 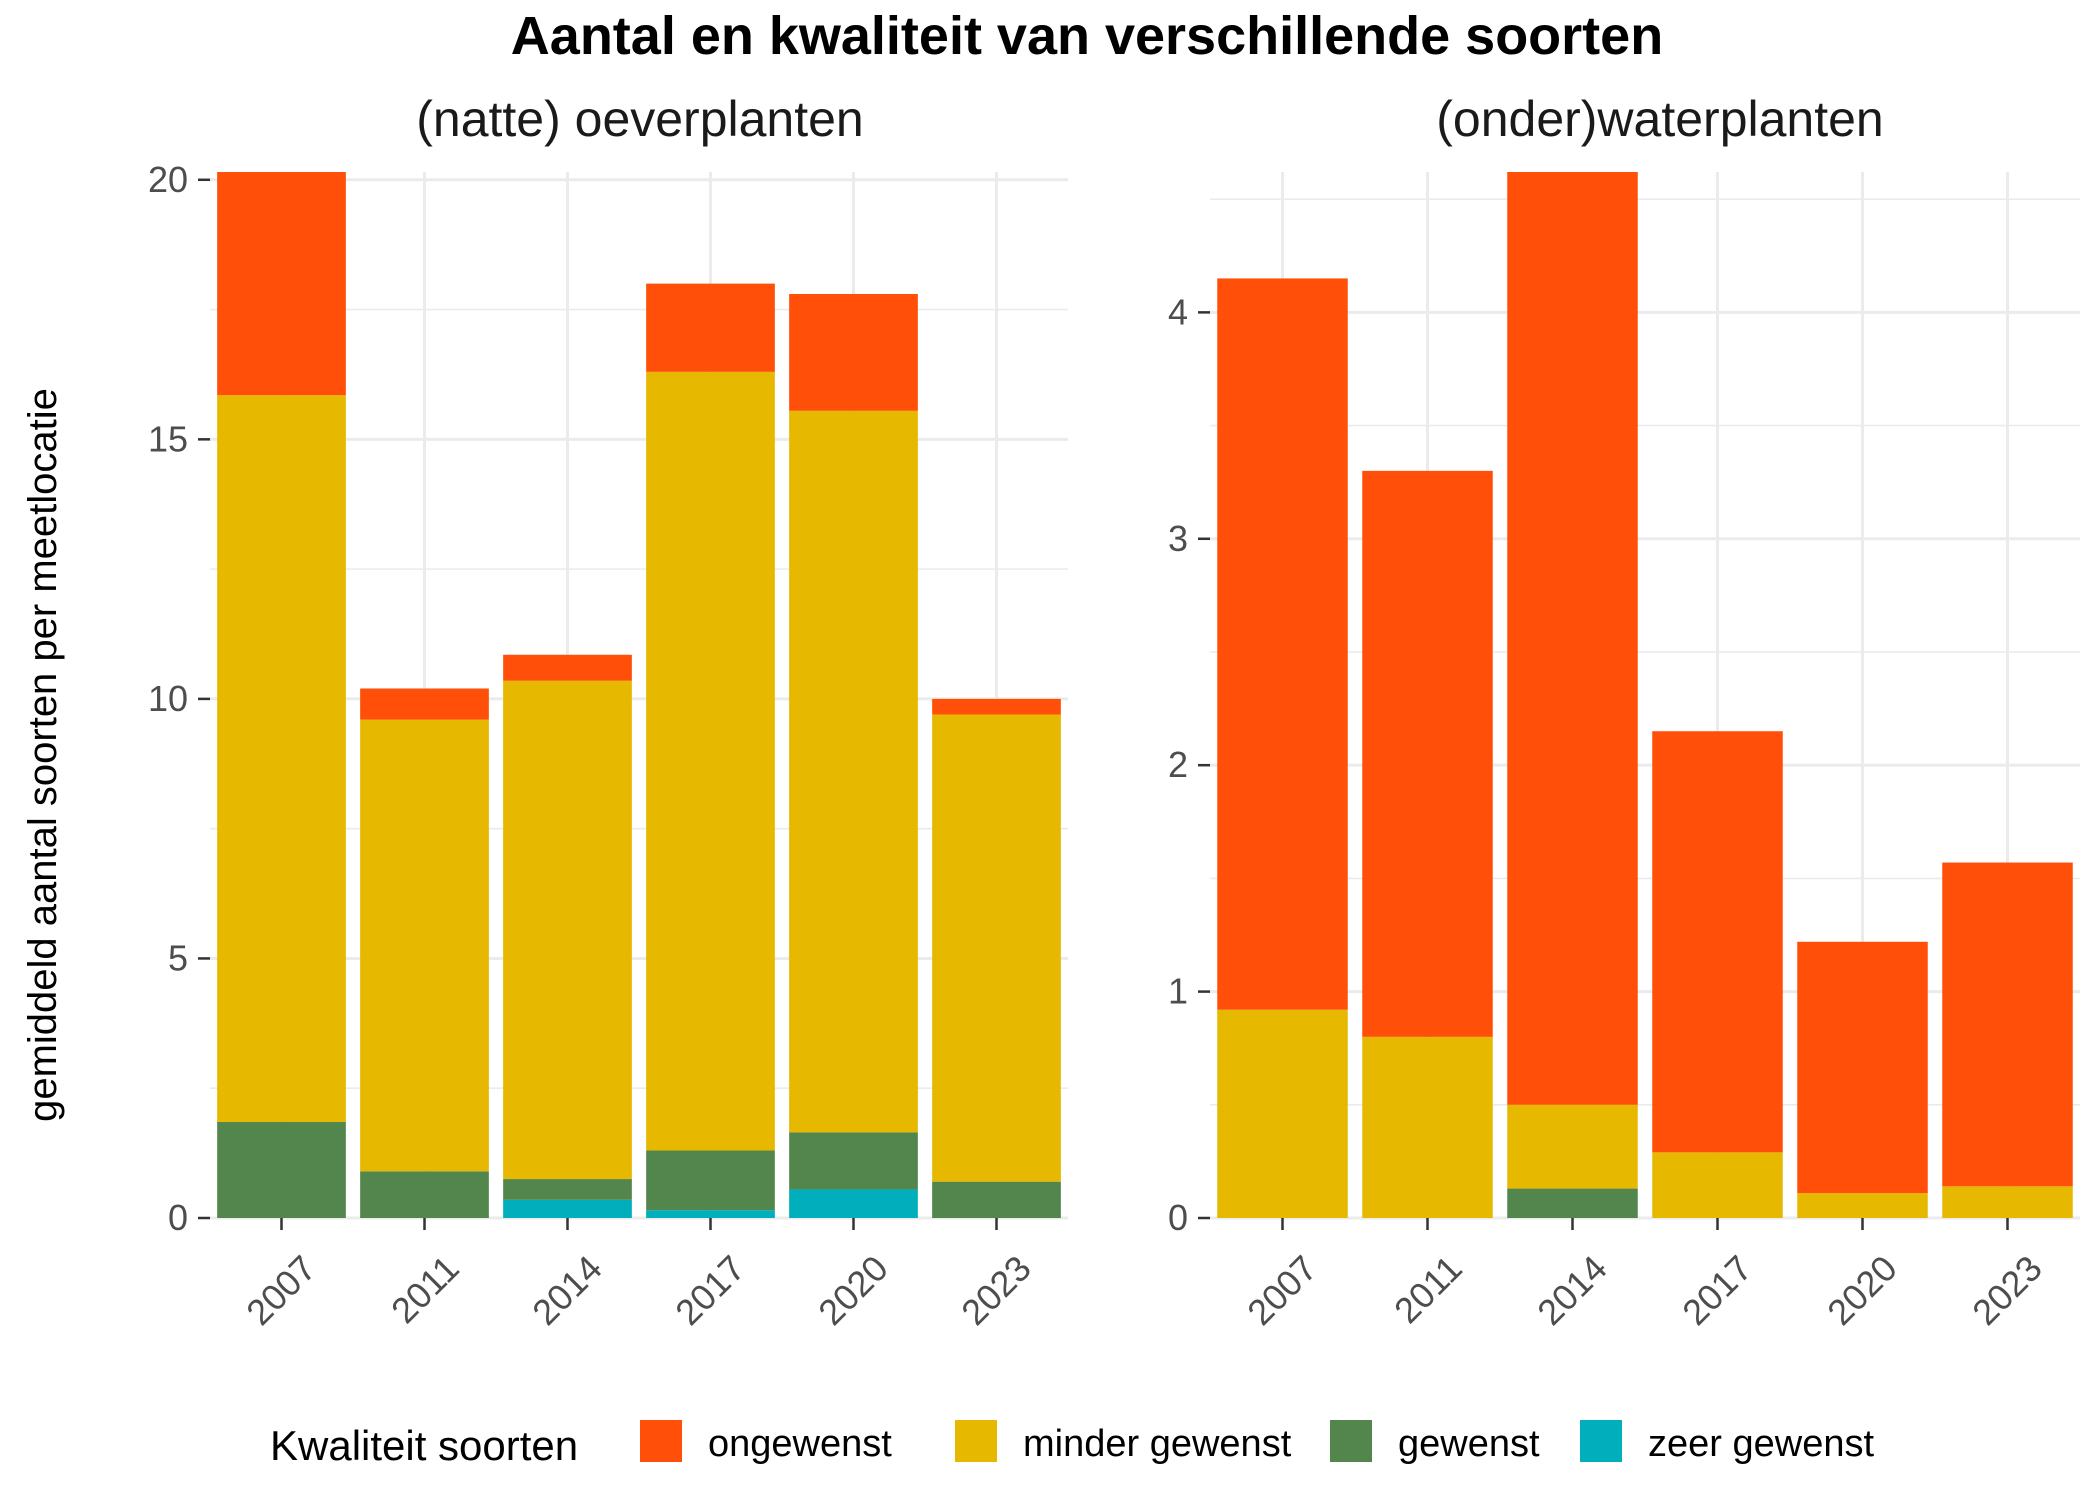 I want to click on y-tick-label: 10, so click(x=168, y=698).